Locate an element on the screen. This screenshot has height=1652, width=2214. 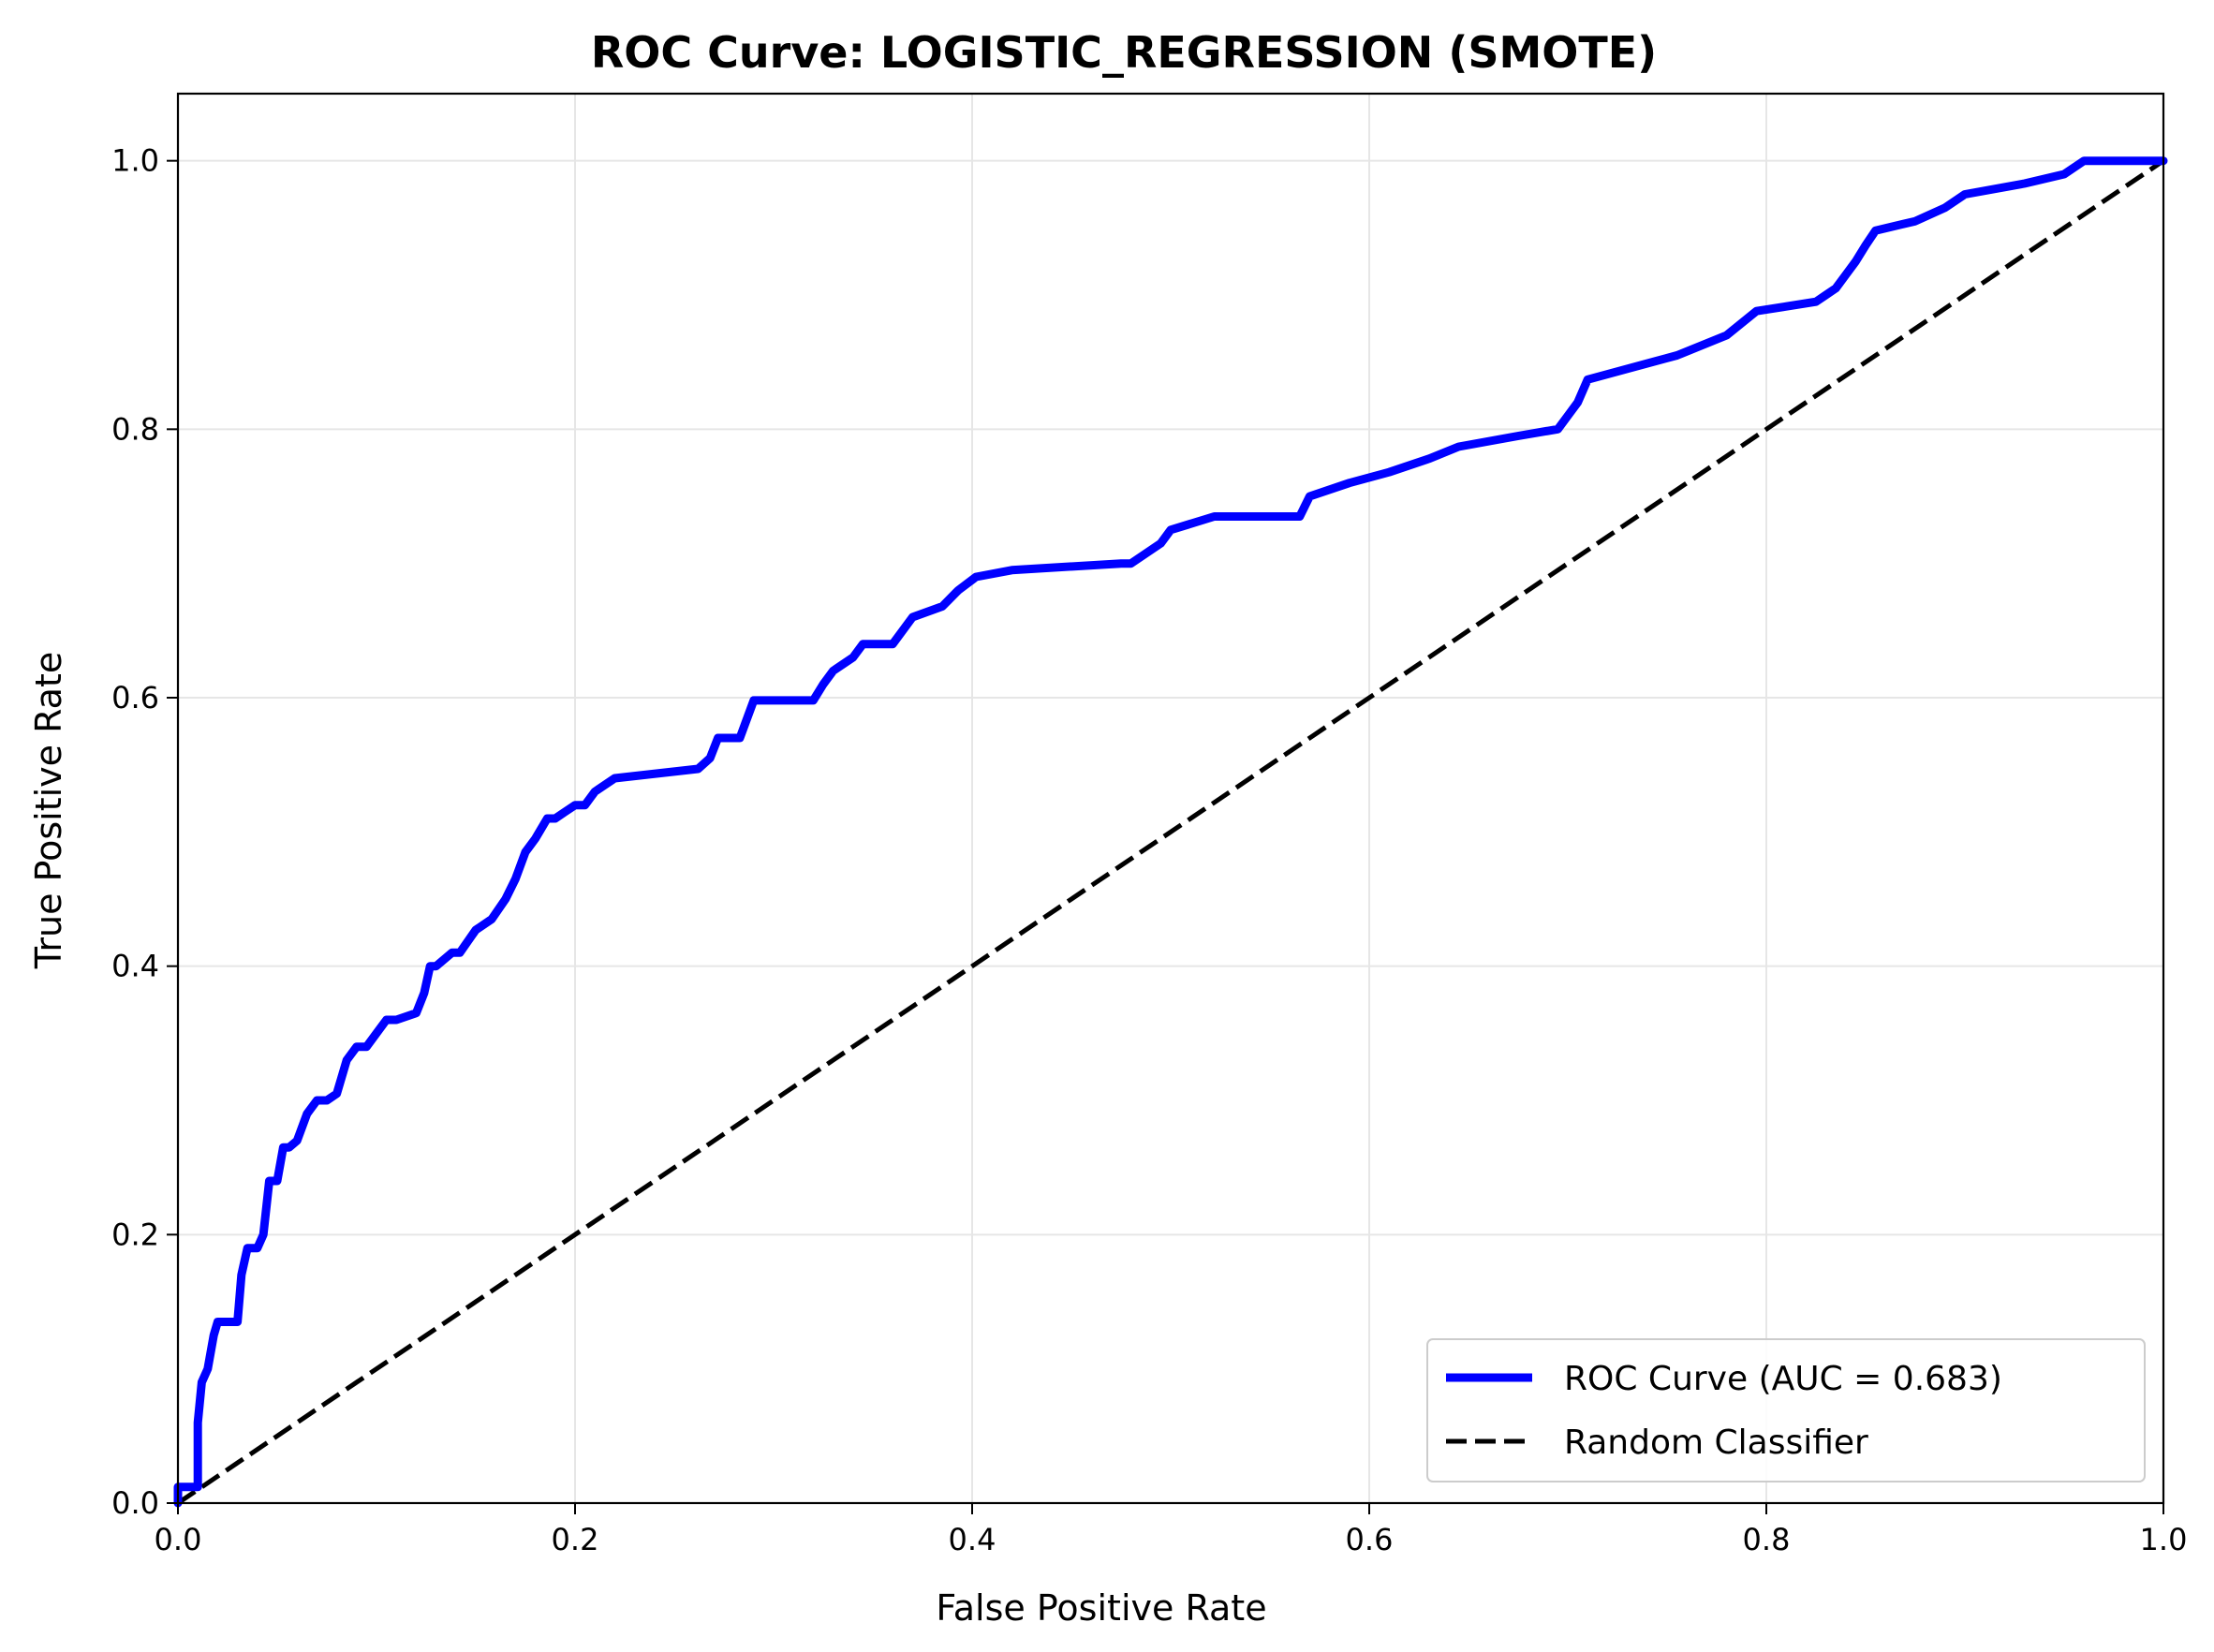
legend-box is located at coordinates (1786, 1410).